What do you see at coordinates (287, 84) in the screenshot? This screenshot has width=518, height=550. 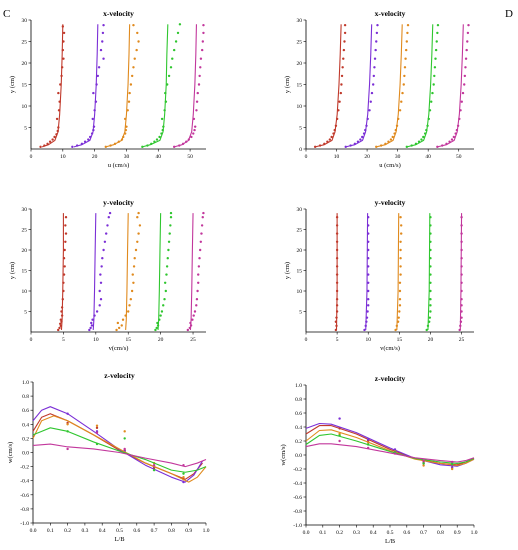 I see `y-axis-label: y (cm)` at bounding box center [287, 84].